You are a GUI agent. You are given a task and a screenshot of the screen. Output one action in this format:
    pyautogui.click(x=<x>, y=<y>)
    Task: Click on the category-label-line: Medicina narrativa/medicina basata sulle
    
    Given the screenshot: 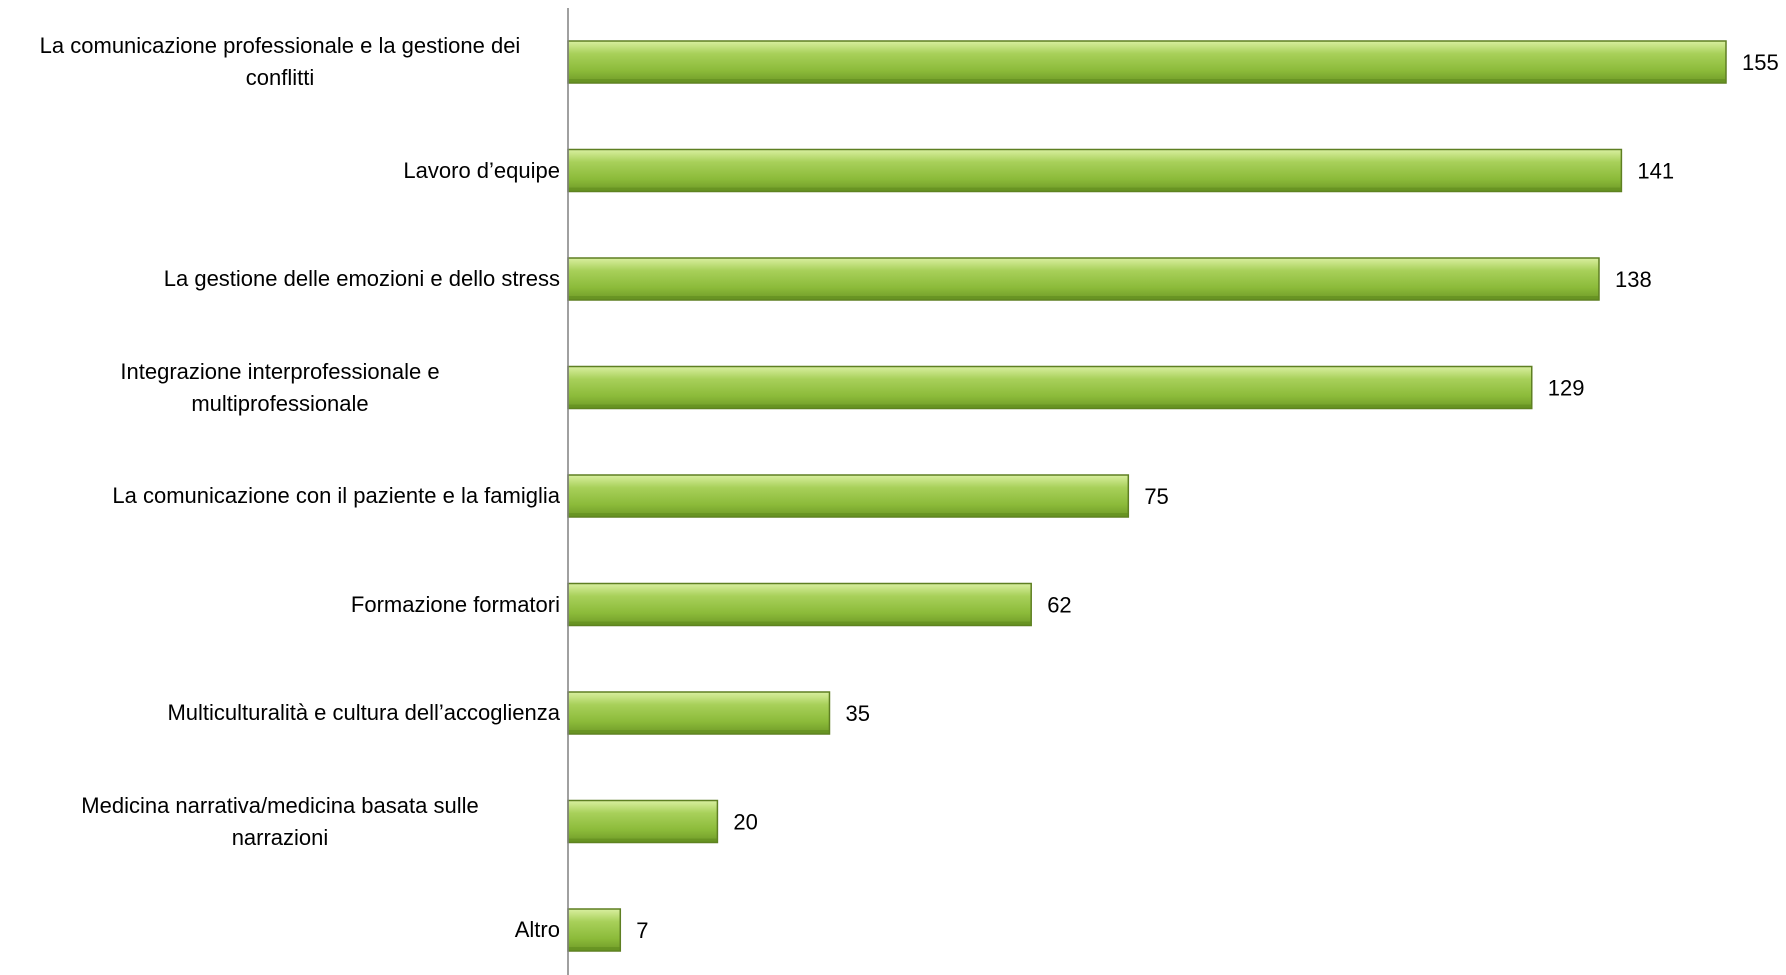 What is the action you would take?
    pyautogui.click(x=280, y=805)
    